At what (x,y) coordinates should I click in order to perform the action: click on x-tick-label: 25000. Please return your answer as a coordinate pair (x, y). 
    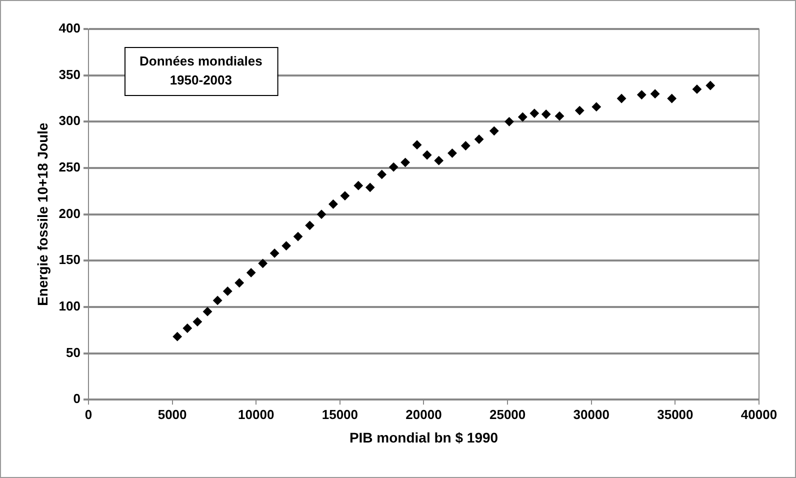
    Looking at the image, I should click on (507, 414).